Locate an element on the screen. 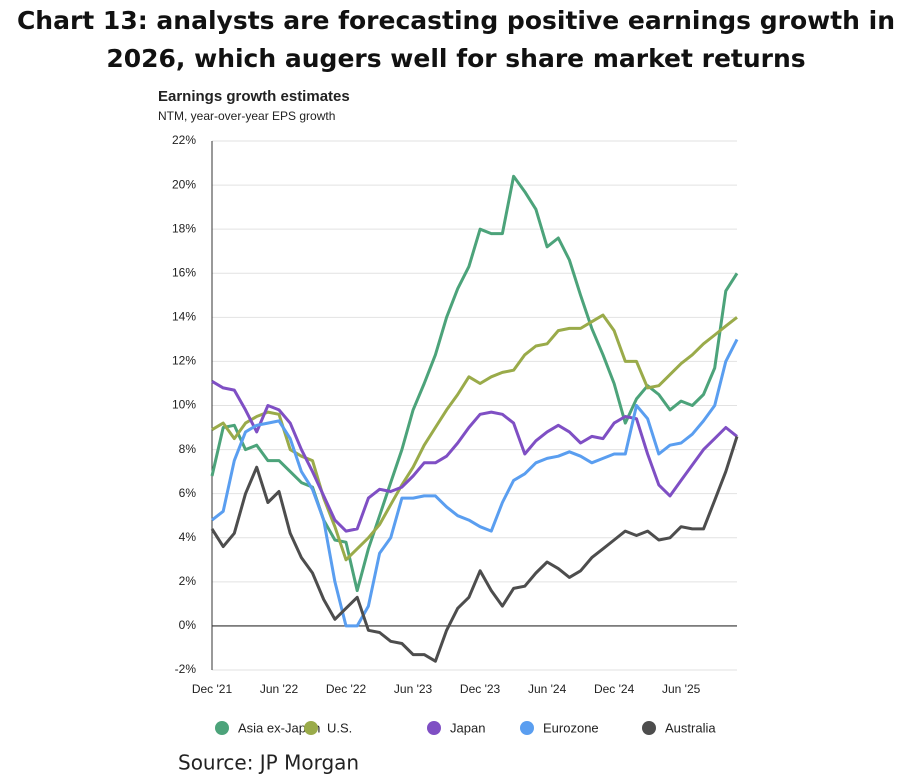 Image resolution: width=912 pixels, height=784 pixels. y-tick-label: 6% is located at coordinates (188, 493).